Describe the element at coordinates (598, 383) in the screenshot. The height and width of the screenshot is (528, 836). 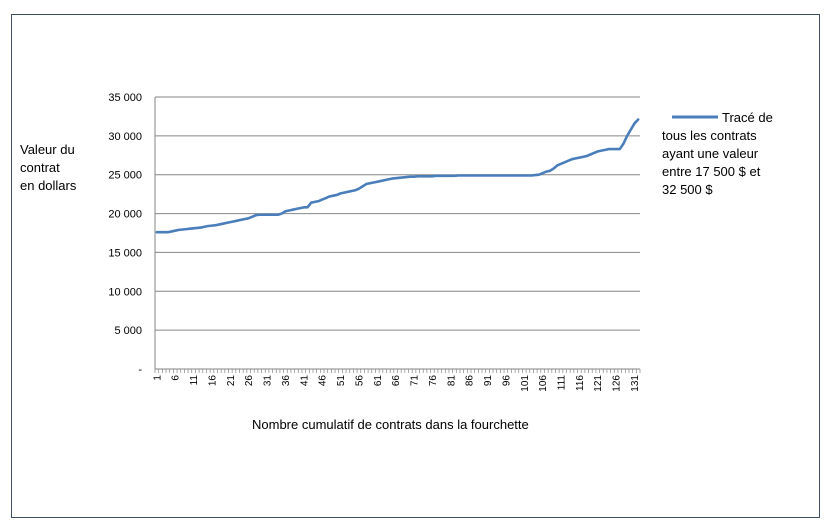
I see `x-tick-label: 121` at that location.